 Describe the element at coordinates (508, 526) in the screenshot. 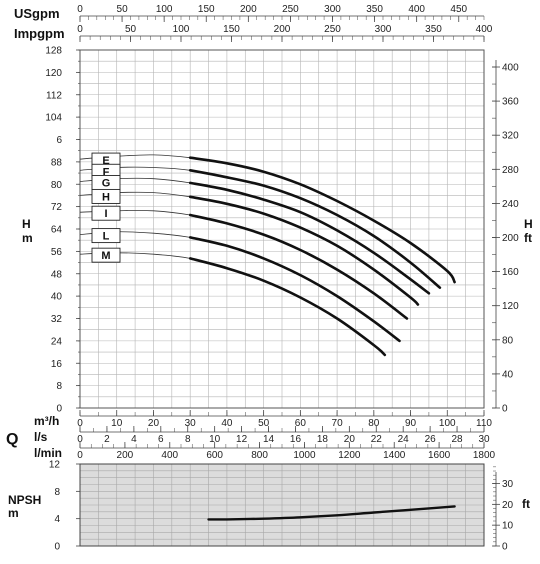

I see `npsh-y-right-tick-label: 10` at that location.